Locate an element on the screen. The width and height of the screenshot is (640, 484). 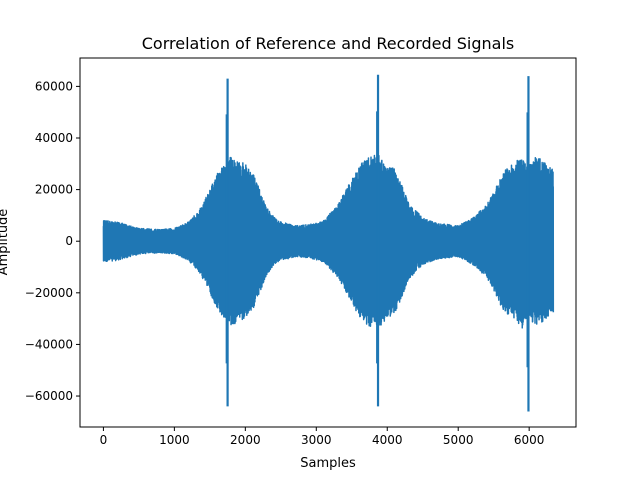
x-tick-label: 4000 is located at coordinates (387, 440).